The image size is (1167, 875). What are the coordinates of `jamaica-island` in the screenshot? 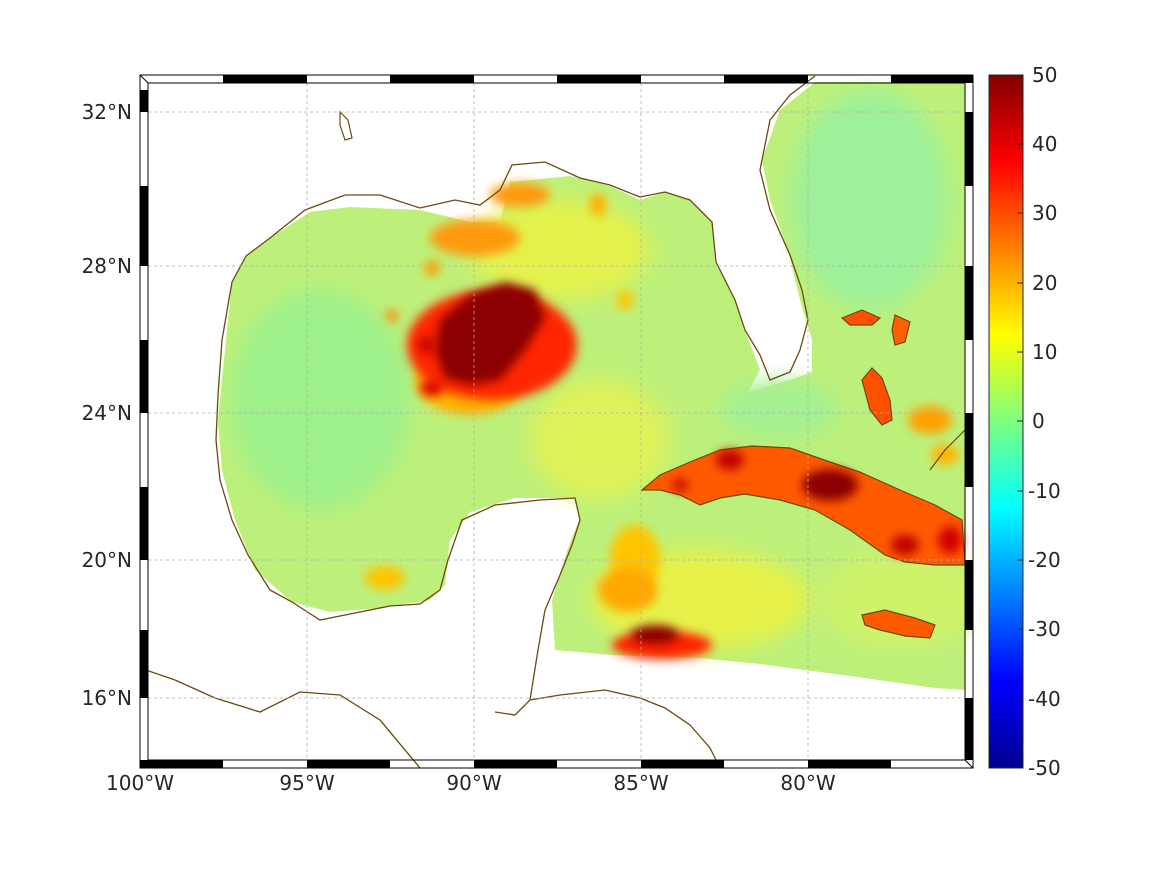 It's located at (898, 624).